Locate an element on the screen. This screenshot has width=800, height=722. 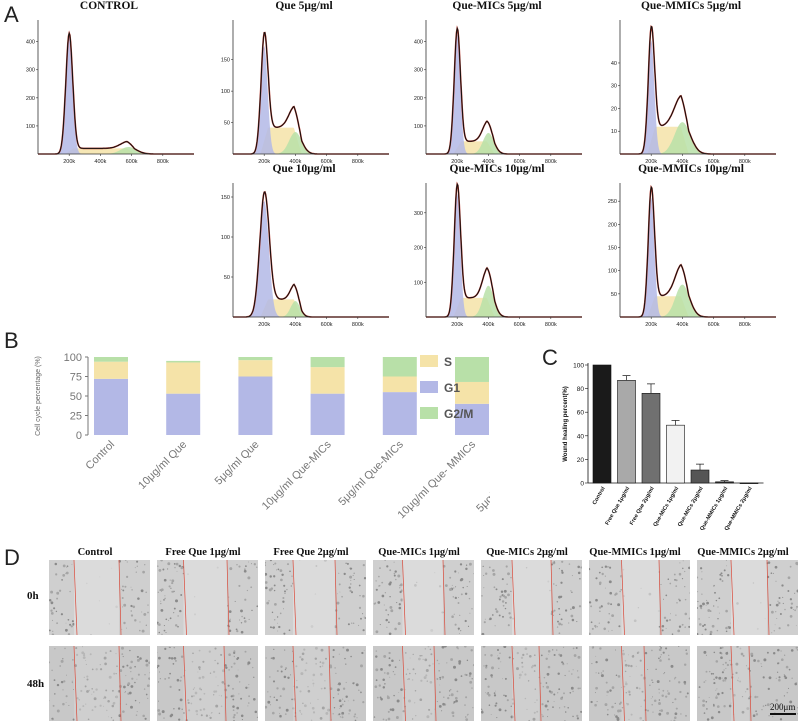
legend-label: G1 is located at coordinates (452, 388).